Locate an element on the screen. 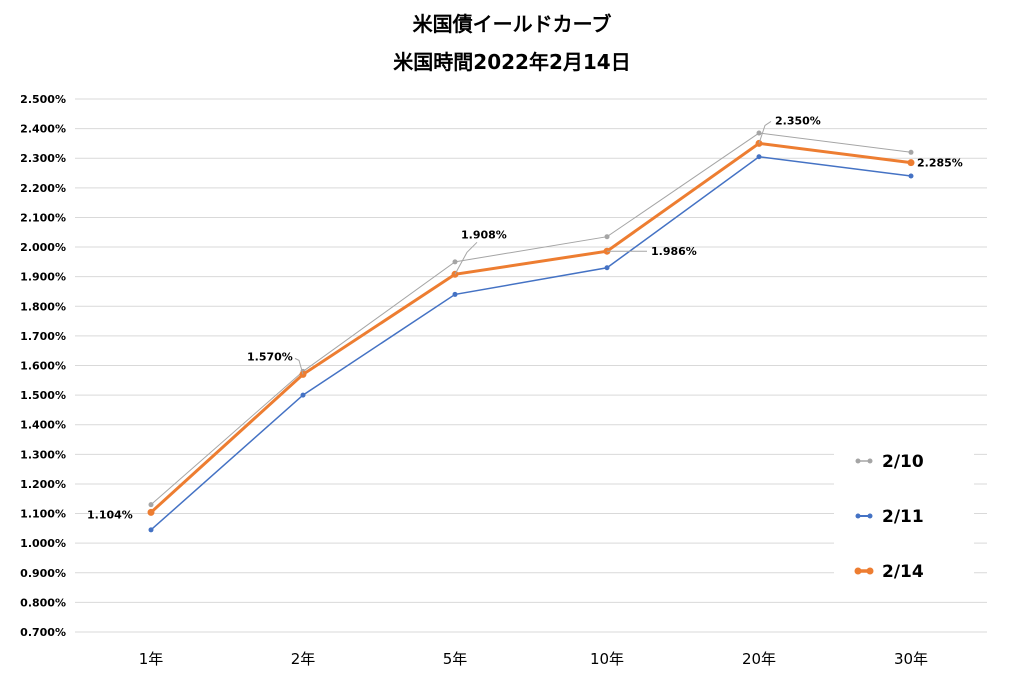 The image size is (1024, 677). x-tick-label: 1年 is located at coordinates (151, 659).